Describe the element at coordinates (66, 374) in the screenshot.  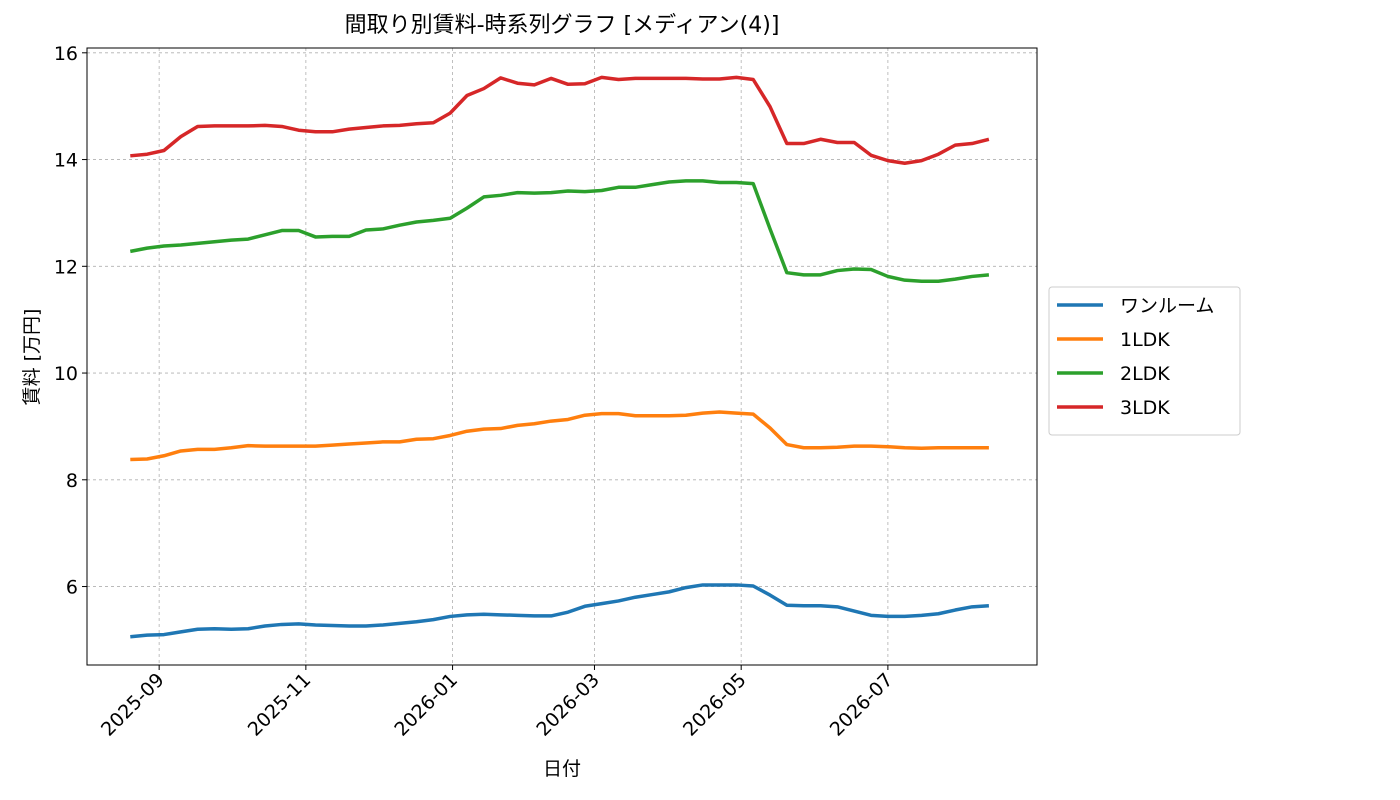
I see `y-tick-label: 10` at that location.